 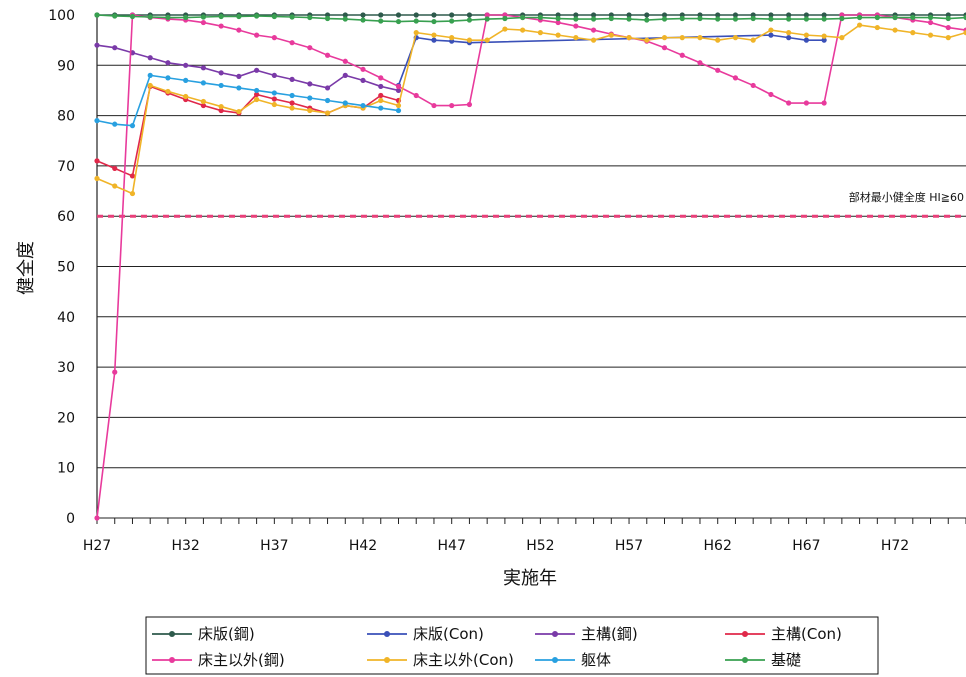 What do you see at coordinates (718, 546) in the screenshot?
I see `x-tick-label: H62` at bounding box center [718, 546].